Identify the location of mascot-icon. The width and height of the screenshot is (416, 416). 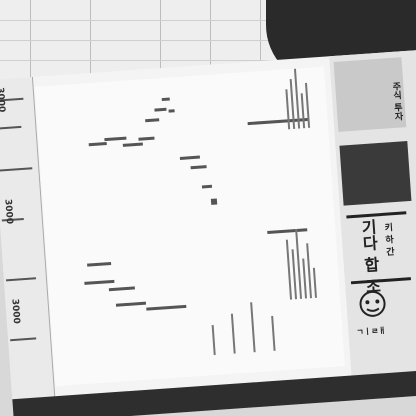
(372, 303).